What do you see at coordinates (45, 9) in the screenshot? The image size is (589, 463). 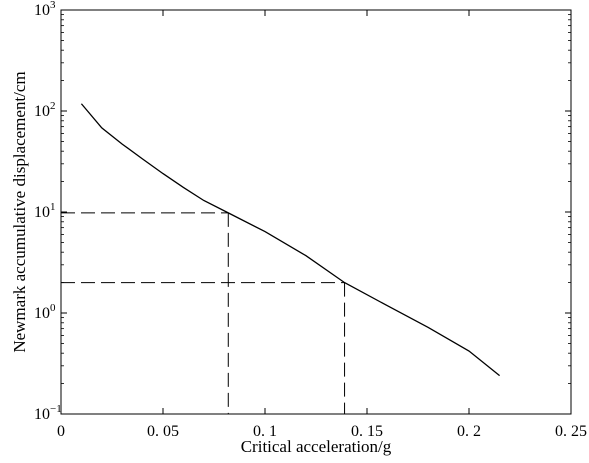 I see `y-tick-label: 10³` at bounding box center [45, 9].